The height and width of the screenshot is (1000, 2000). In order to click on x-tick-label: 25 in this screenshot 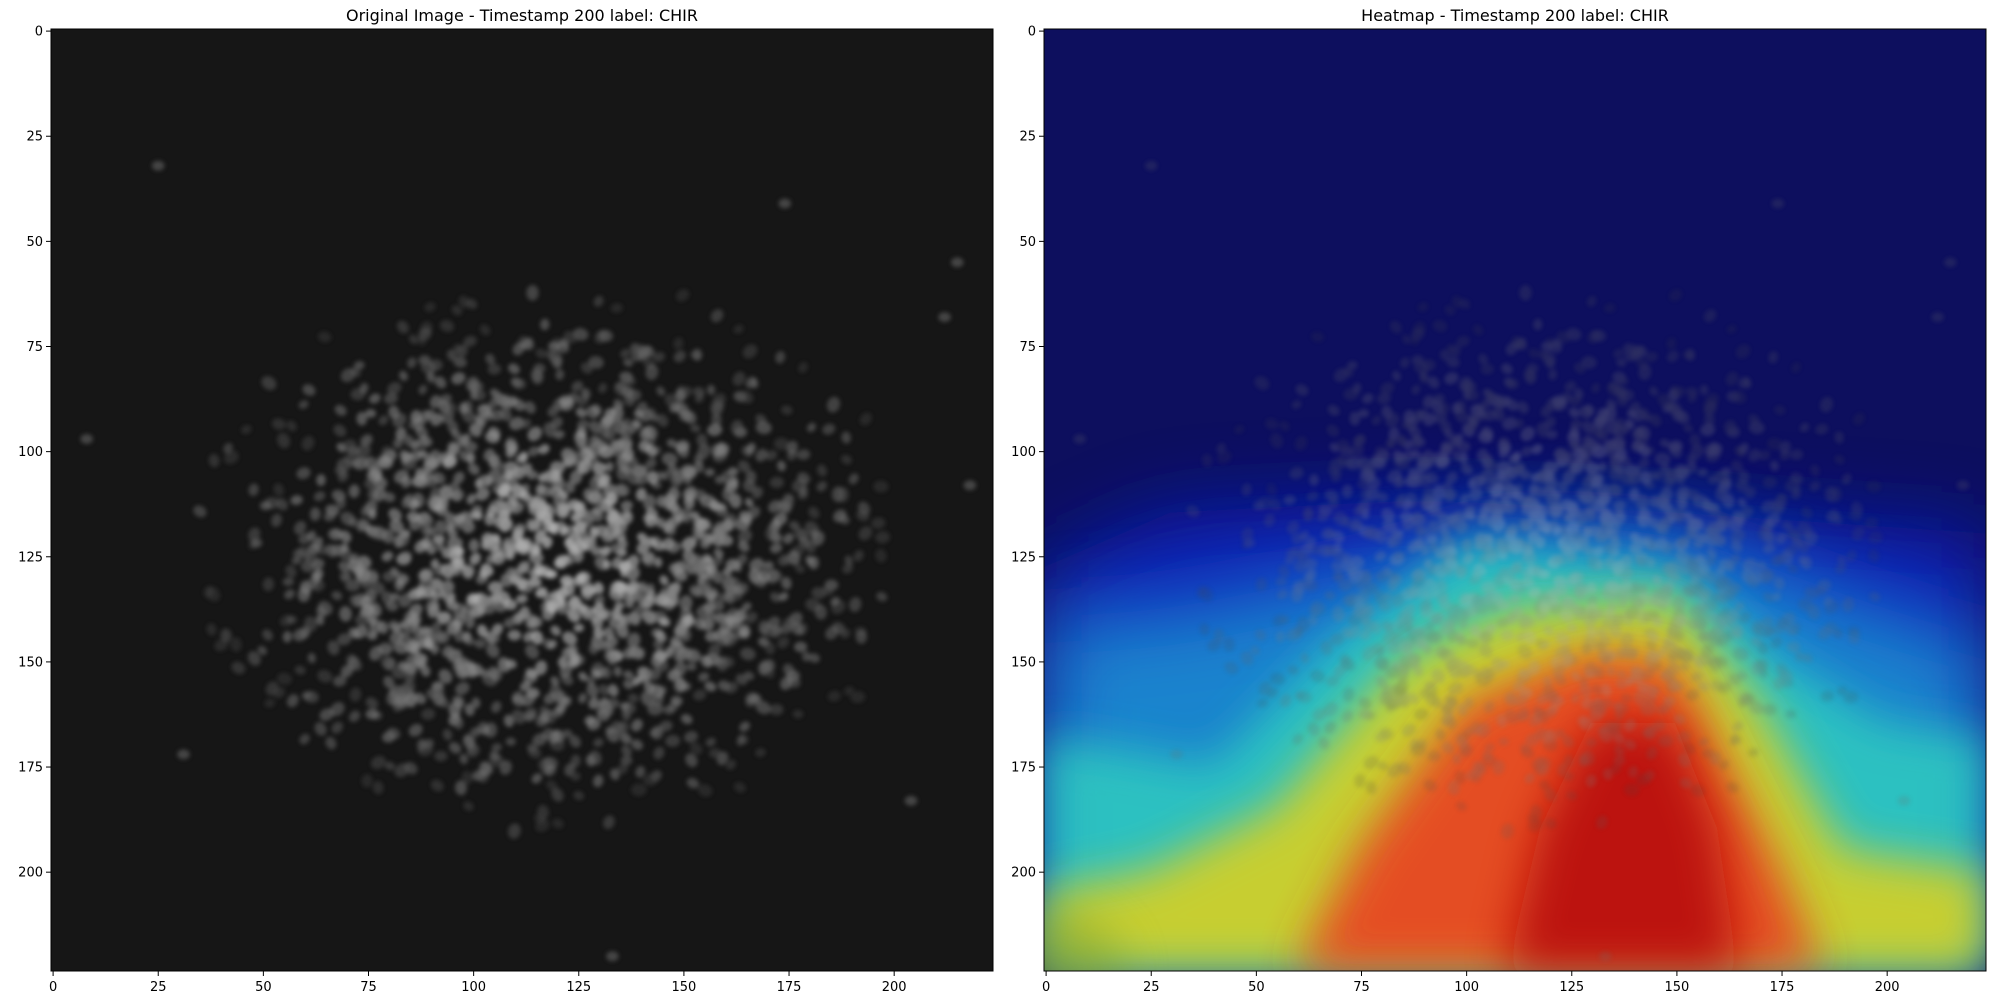, I will do `click(158, 987)`.